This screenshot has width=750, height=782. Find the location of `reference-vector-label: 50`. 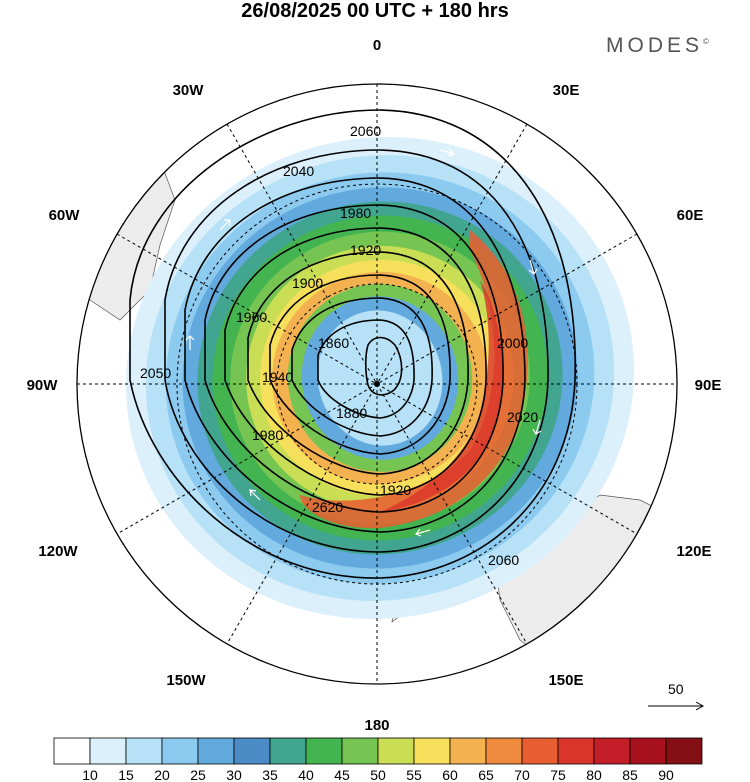

reference-vector-label: 50 is located at coordinates (676, 689).